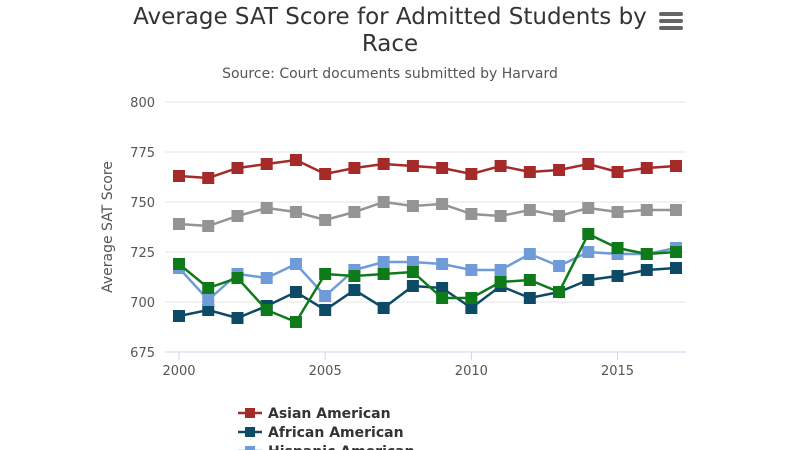 Image resolution: width=800 pixels, height=450 pixels. What do you see at coordinates (178, 371) in the screenshot?
I see `x-tick-label: 2000` at bounding box center [178, 371].